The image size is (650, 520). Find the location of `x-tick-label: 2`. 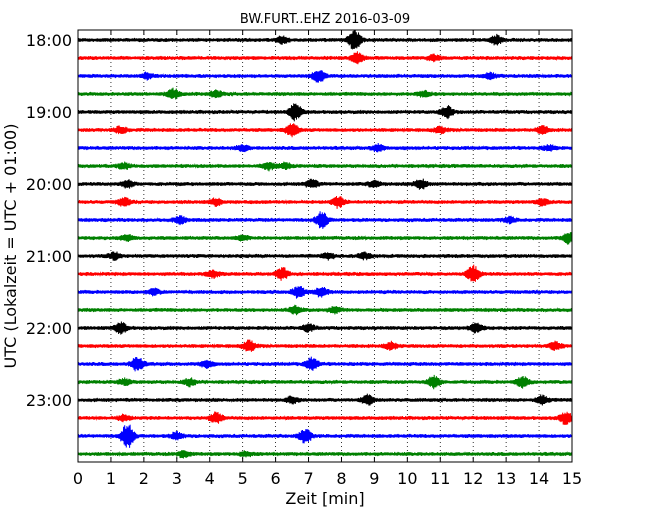

x-tick-label: 2 is located at coordinates (144, 478).